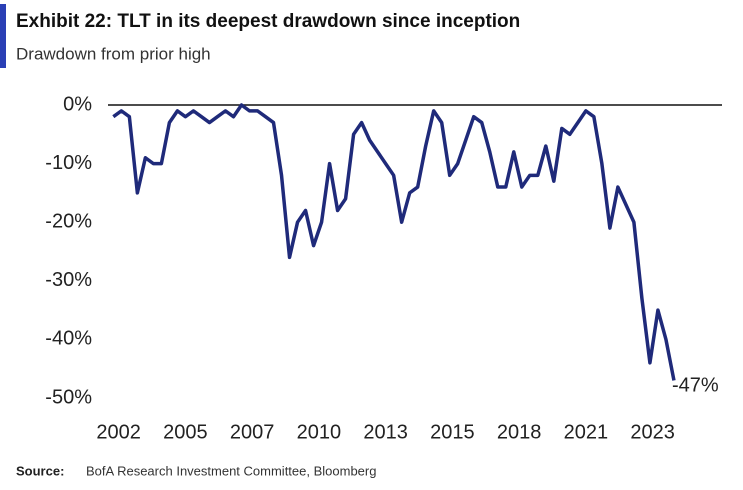  I want to click on x-tick-label: 2005, so click(185, 432).